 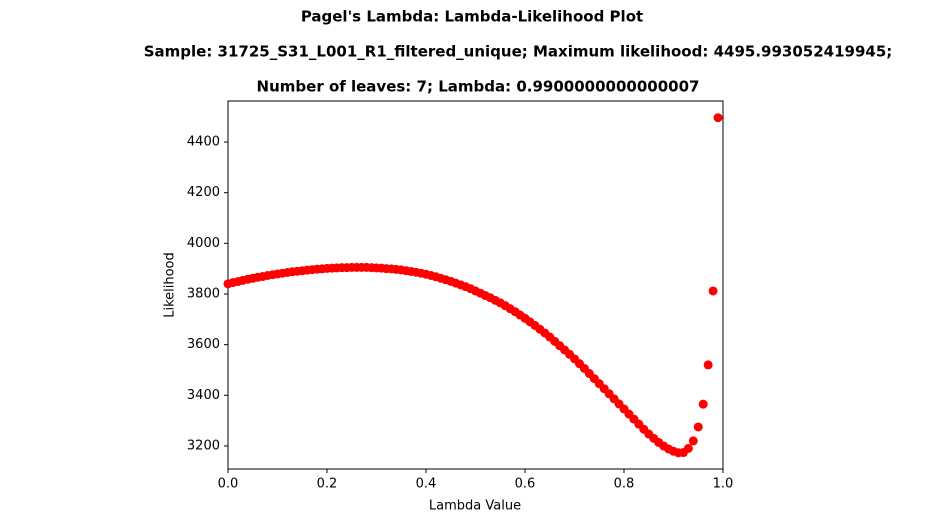 I want to click on y-tick-label: 3200, so click(x=203, y=445).